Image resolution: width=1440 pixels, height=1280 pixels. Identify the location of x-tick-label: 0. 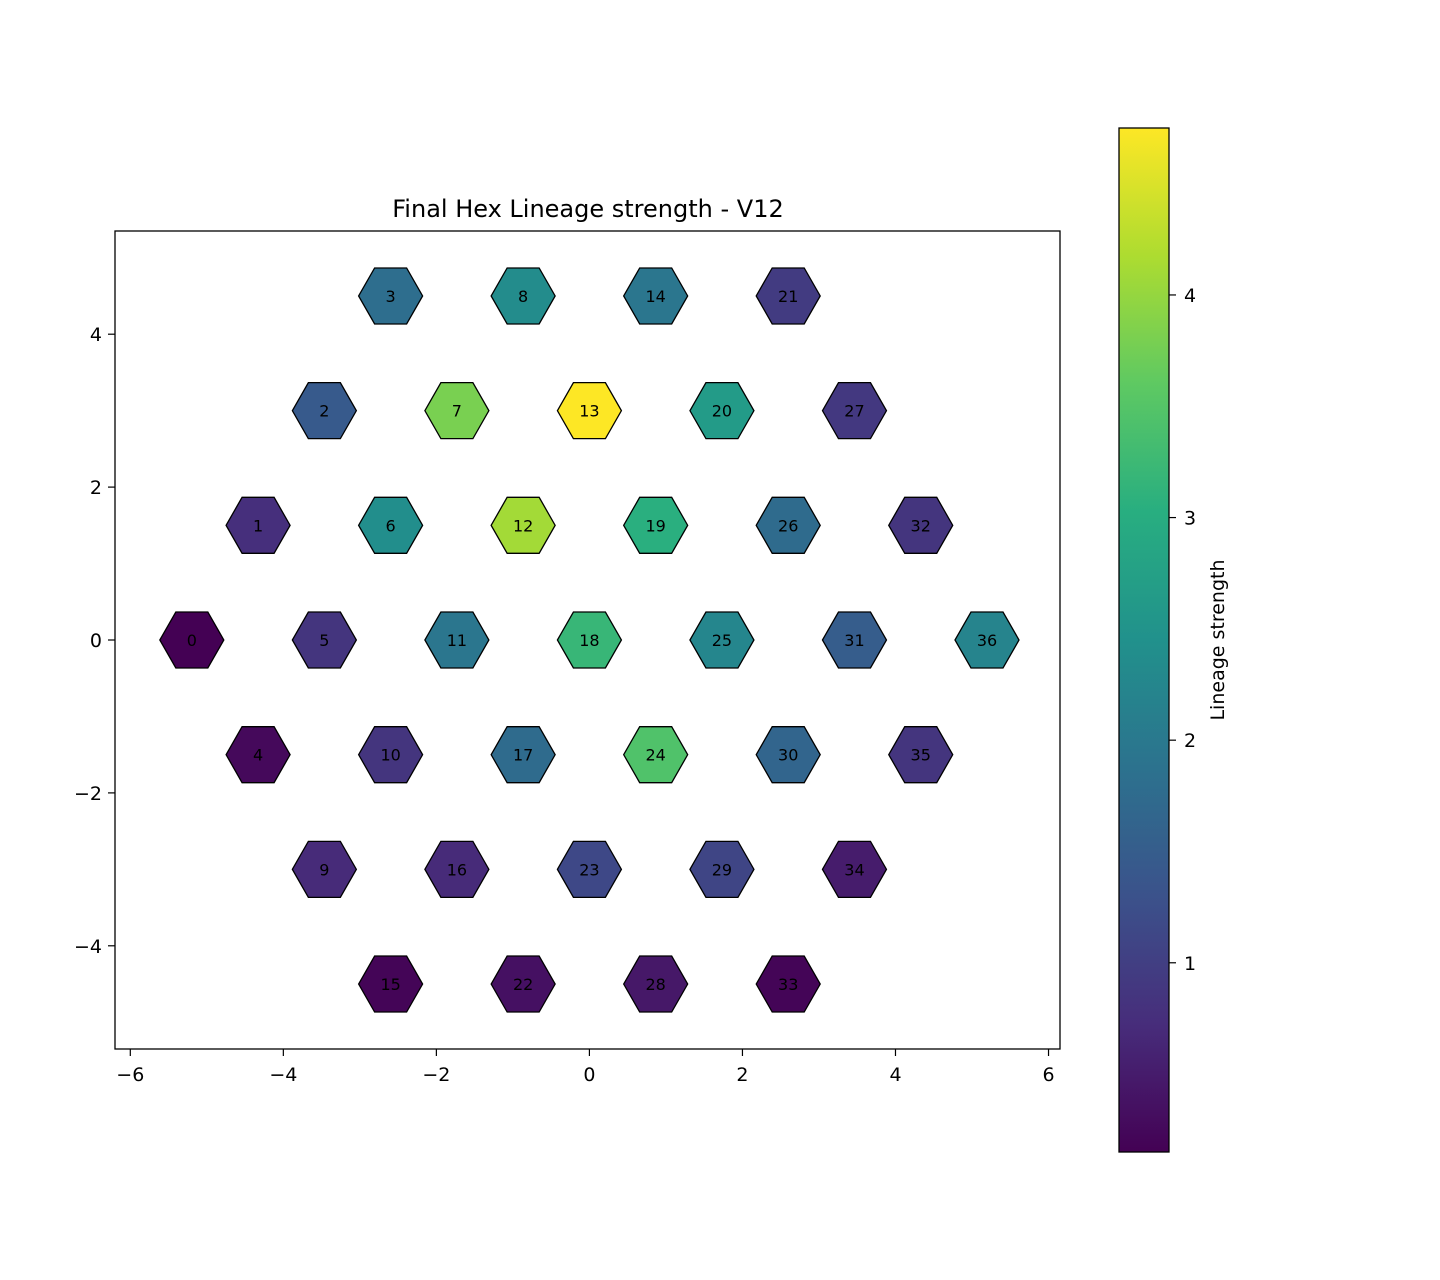
(589, 1075).